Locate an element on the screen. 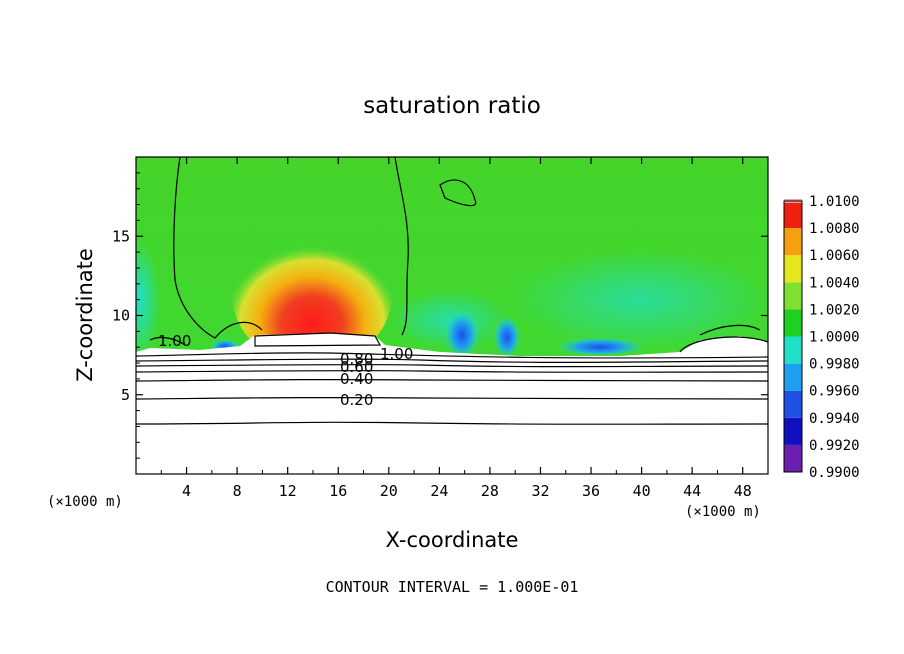 The width and height of the screenshot is (904, 654). colorbar-label: 1.0060 is located at coordinates (834, 256).